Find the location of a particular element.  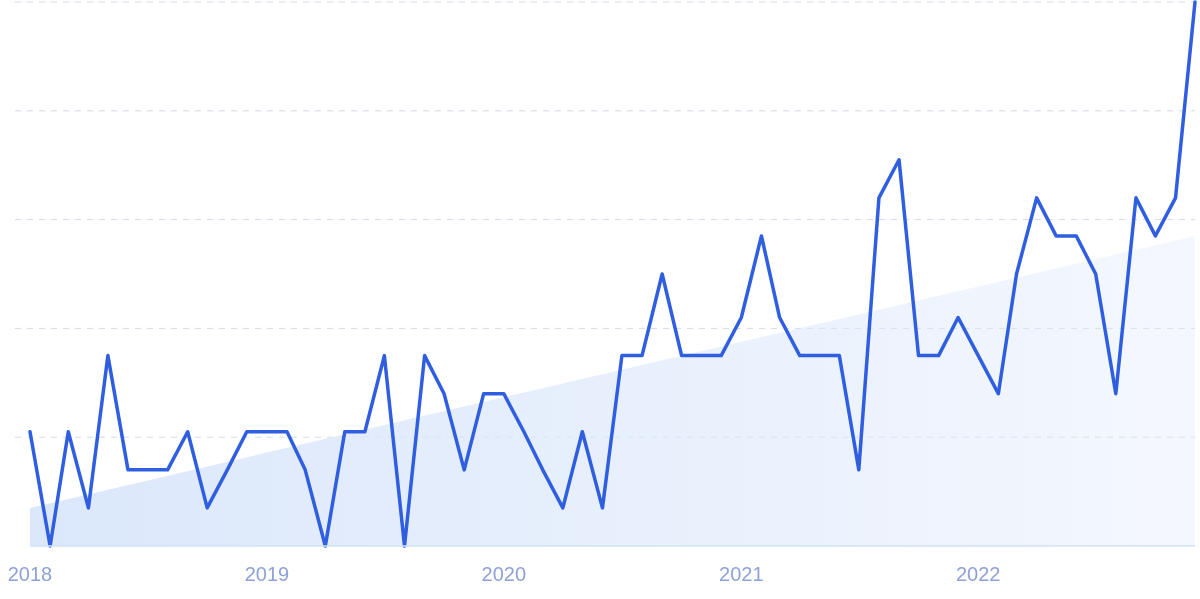

x-tick-label: 2019 is located at coordinates (267, 574).